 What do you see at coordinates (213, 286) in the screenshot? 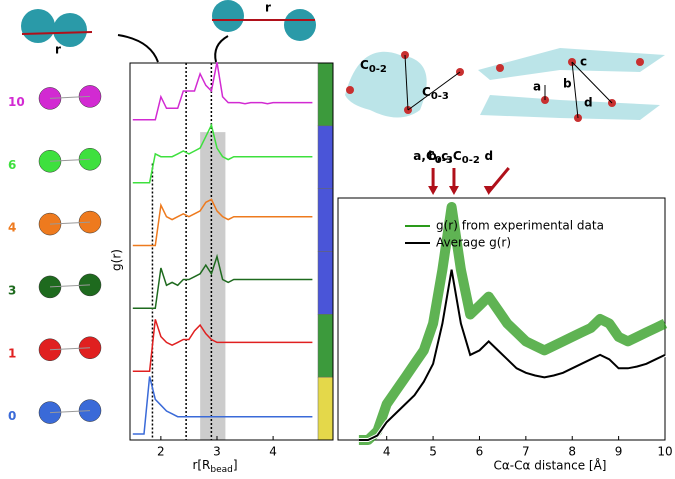
I see `shaded-span` at bounding box center [213, 286].